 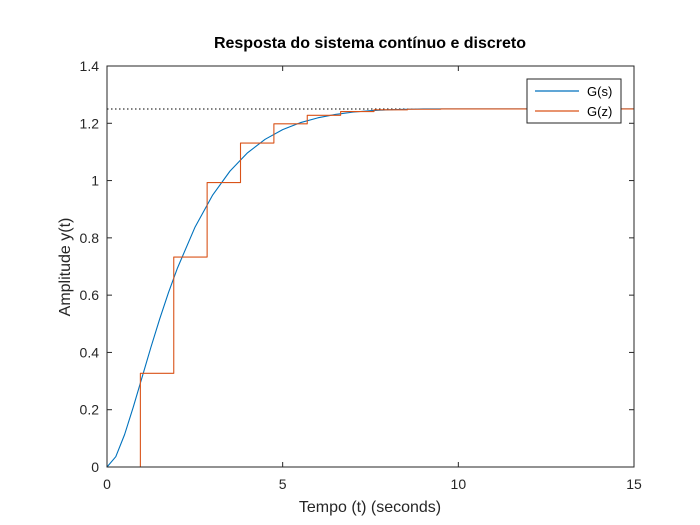 What do you see at coordinates (90, 295) in the screenshot?
I see `y-tick-label: 0.6` at bounding box center [90, 295].